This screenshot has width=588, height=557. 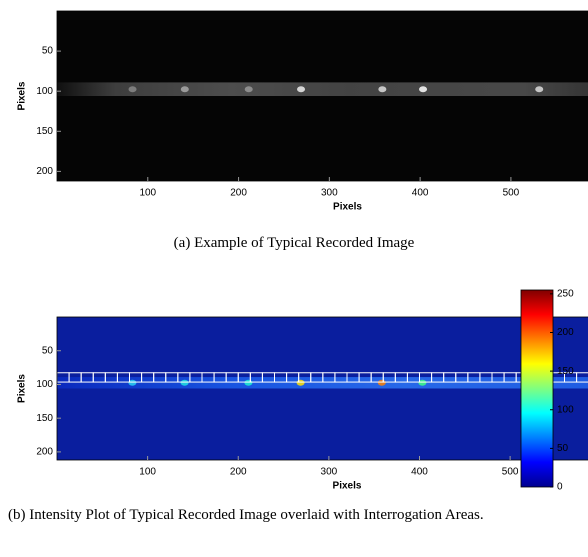 What do you see at coordinates (582, 377) in the screenshot?
I see `interrogation-area` at bounding box center [582, 377].